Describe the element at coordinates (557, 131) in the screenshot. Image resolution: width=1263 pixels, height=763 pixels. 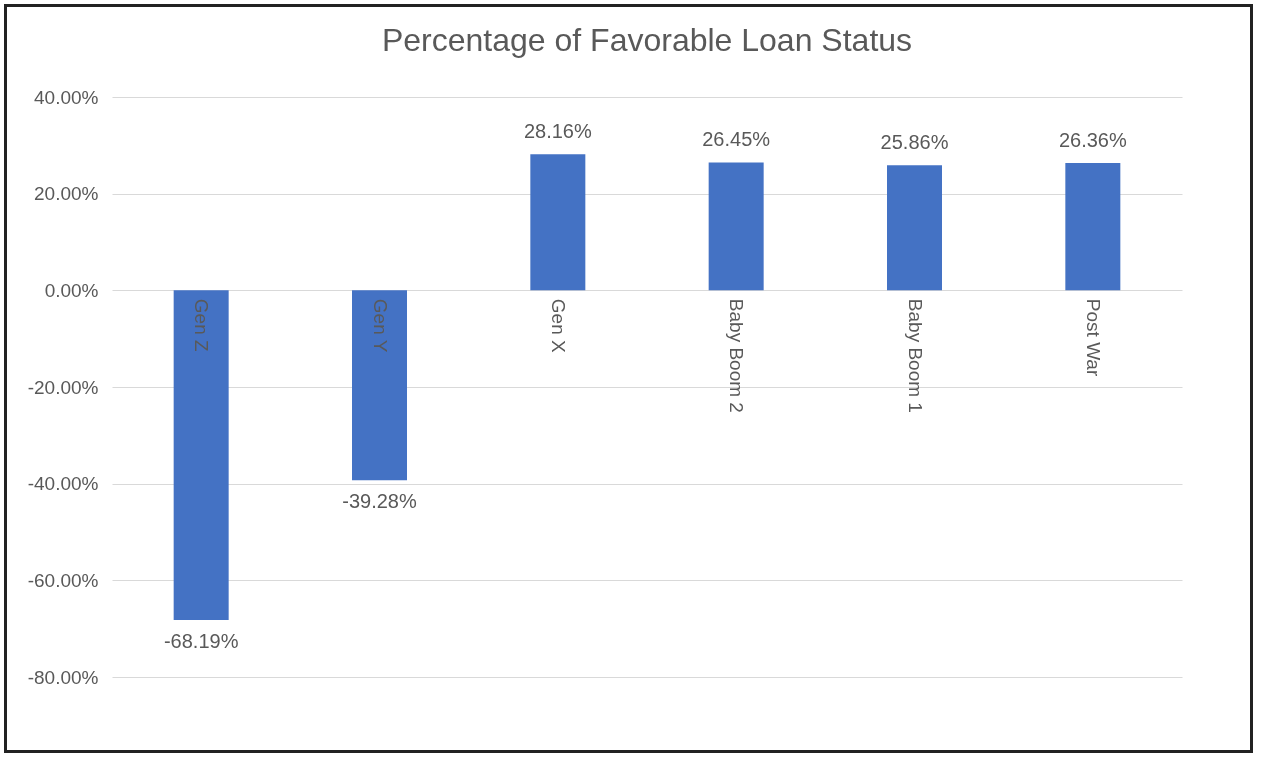
I see `data-label: 28.16%` at that location.